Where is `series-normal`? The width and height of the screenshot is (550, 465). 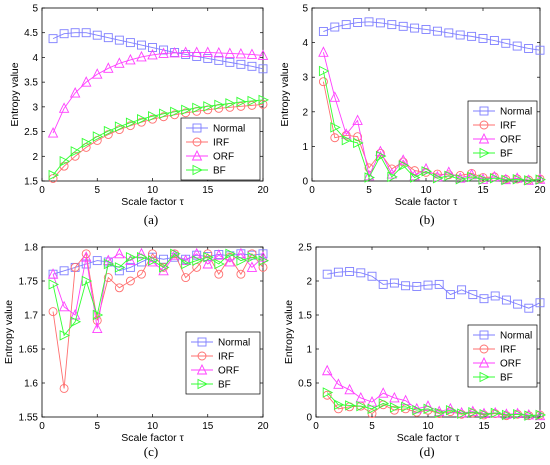 series-normal is located at coordinates (431, 36).